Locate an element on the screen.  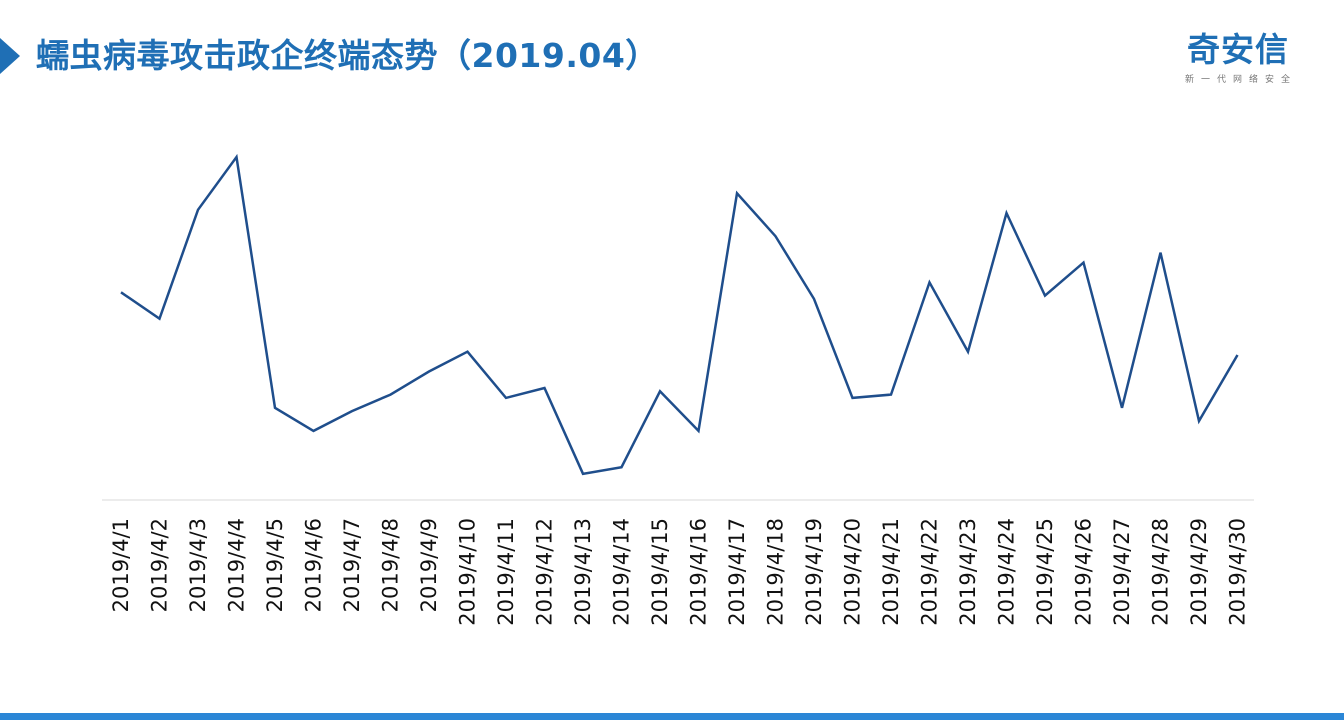
x-tick-label: 2019/4/7 is located at coordinates (352, 565).